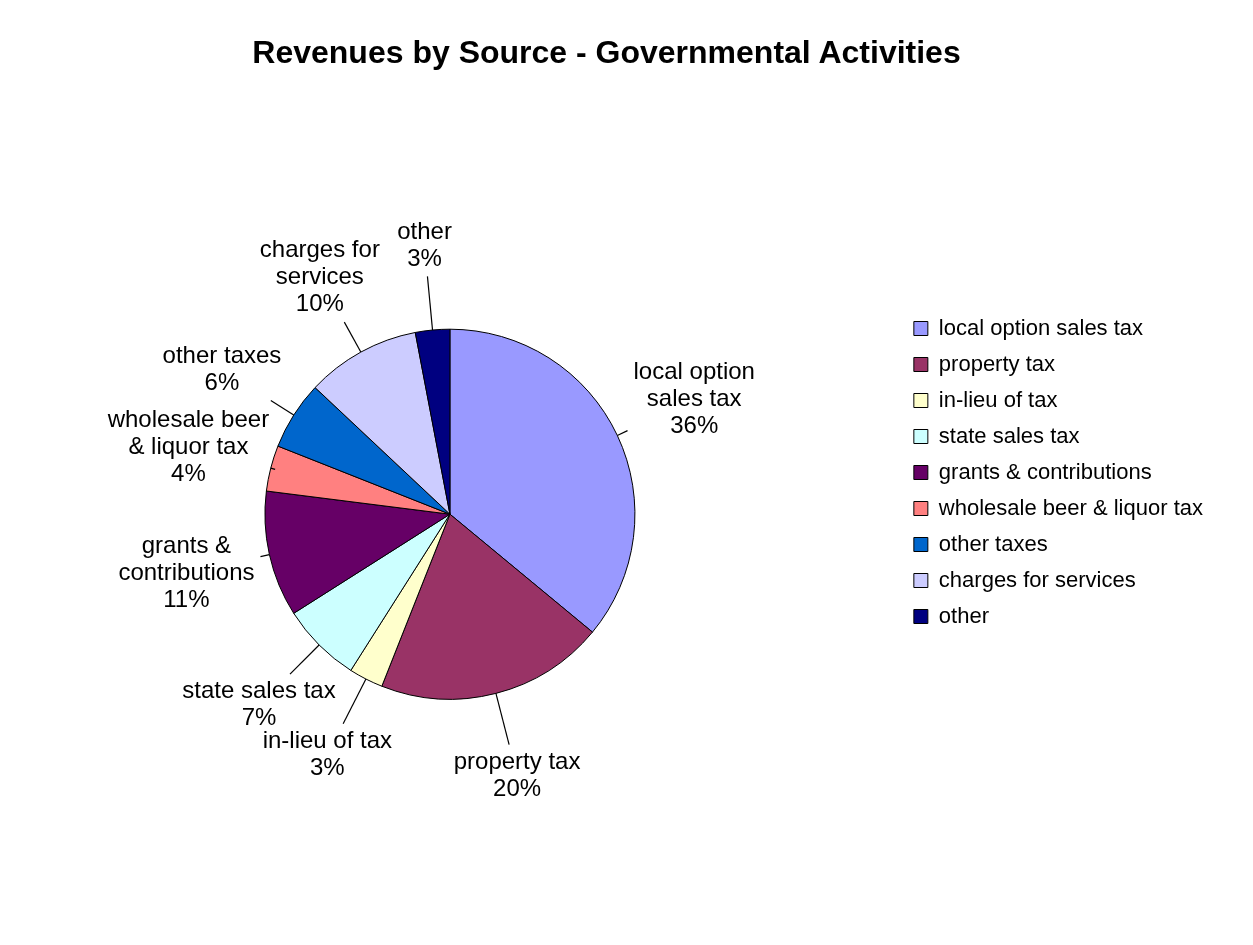  I want to click on legend-label: grants & contributions, so click(1045, 471).